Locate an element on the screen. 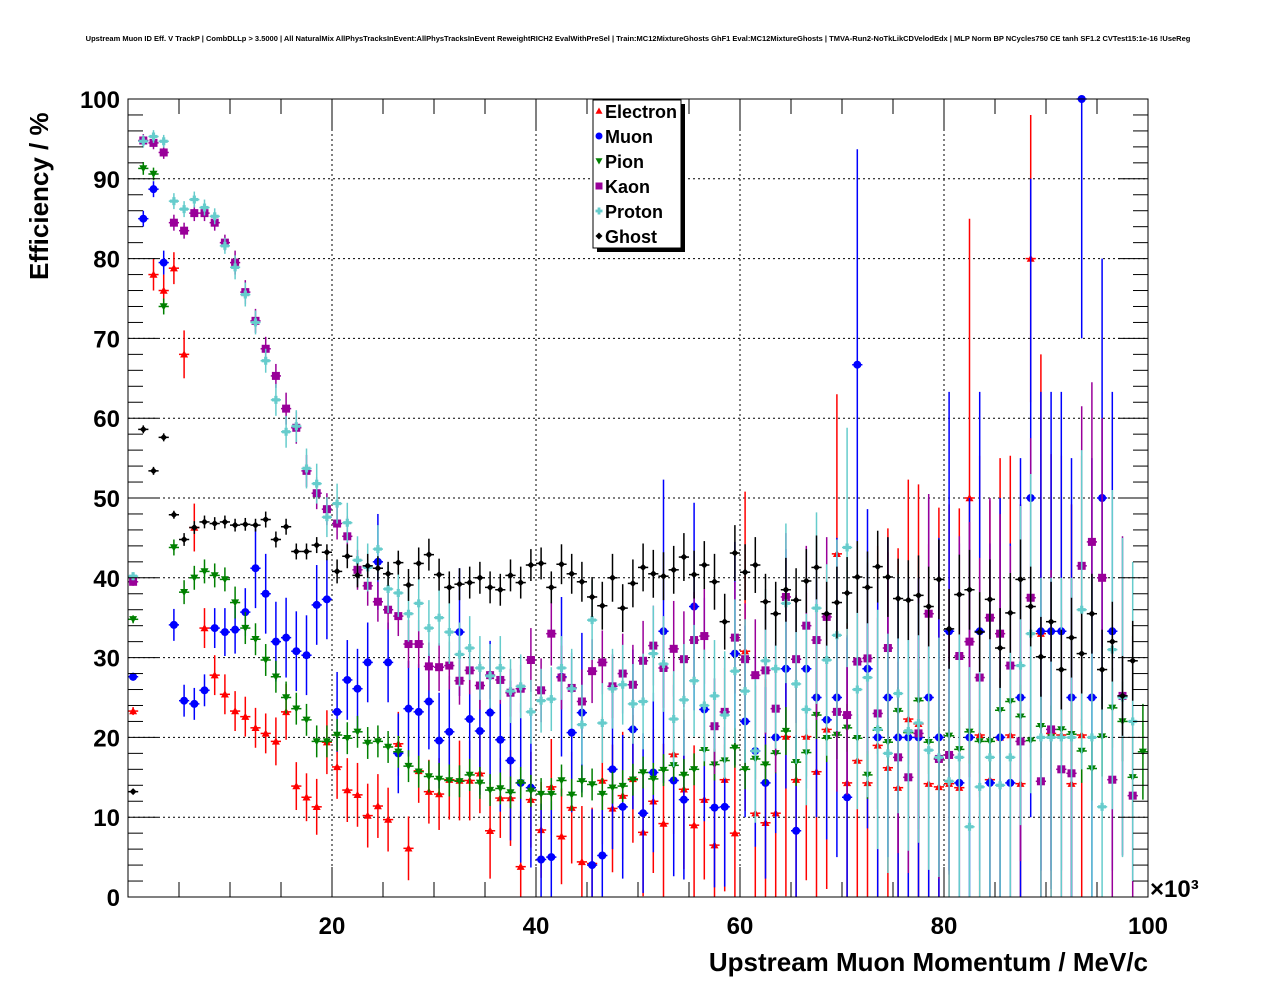 The width and height of the screenshot is (1276, 996). x-tick-label: 100 is located at coordinates (1148, 926).